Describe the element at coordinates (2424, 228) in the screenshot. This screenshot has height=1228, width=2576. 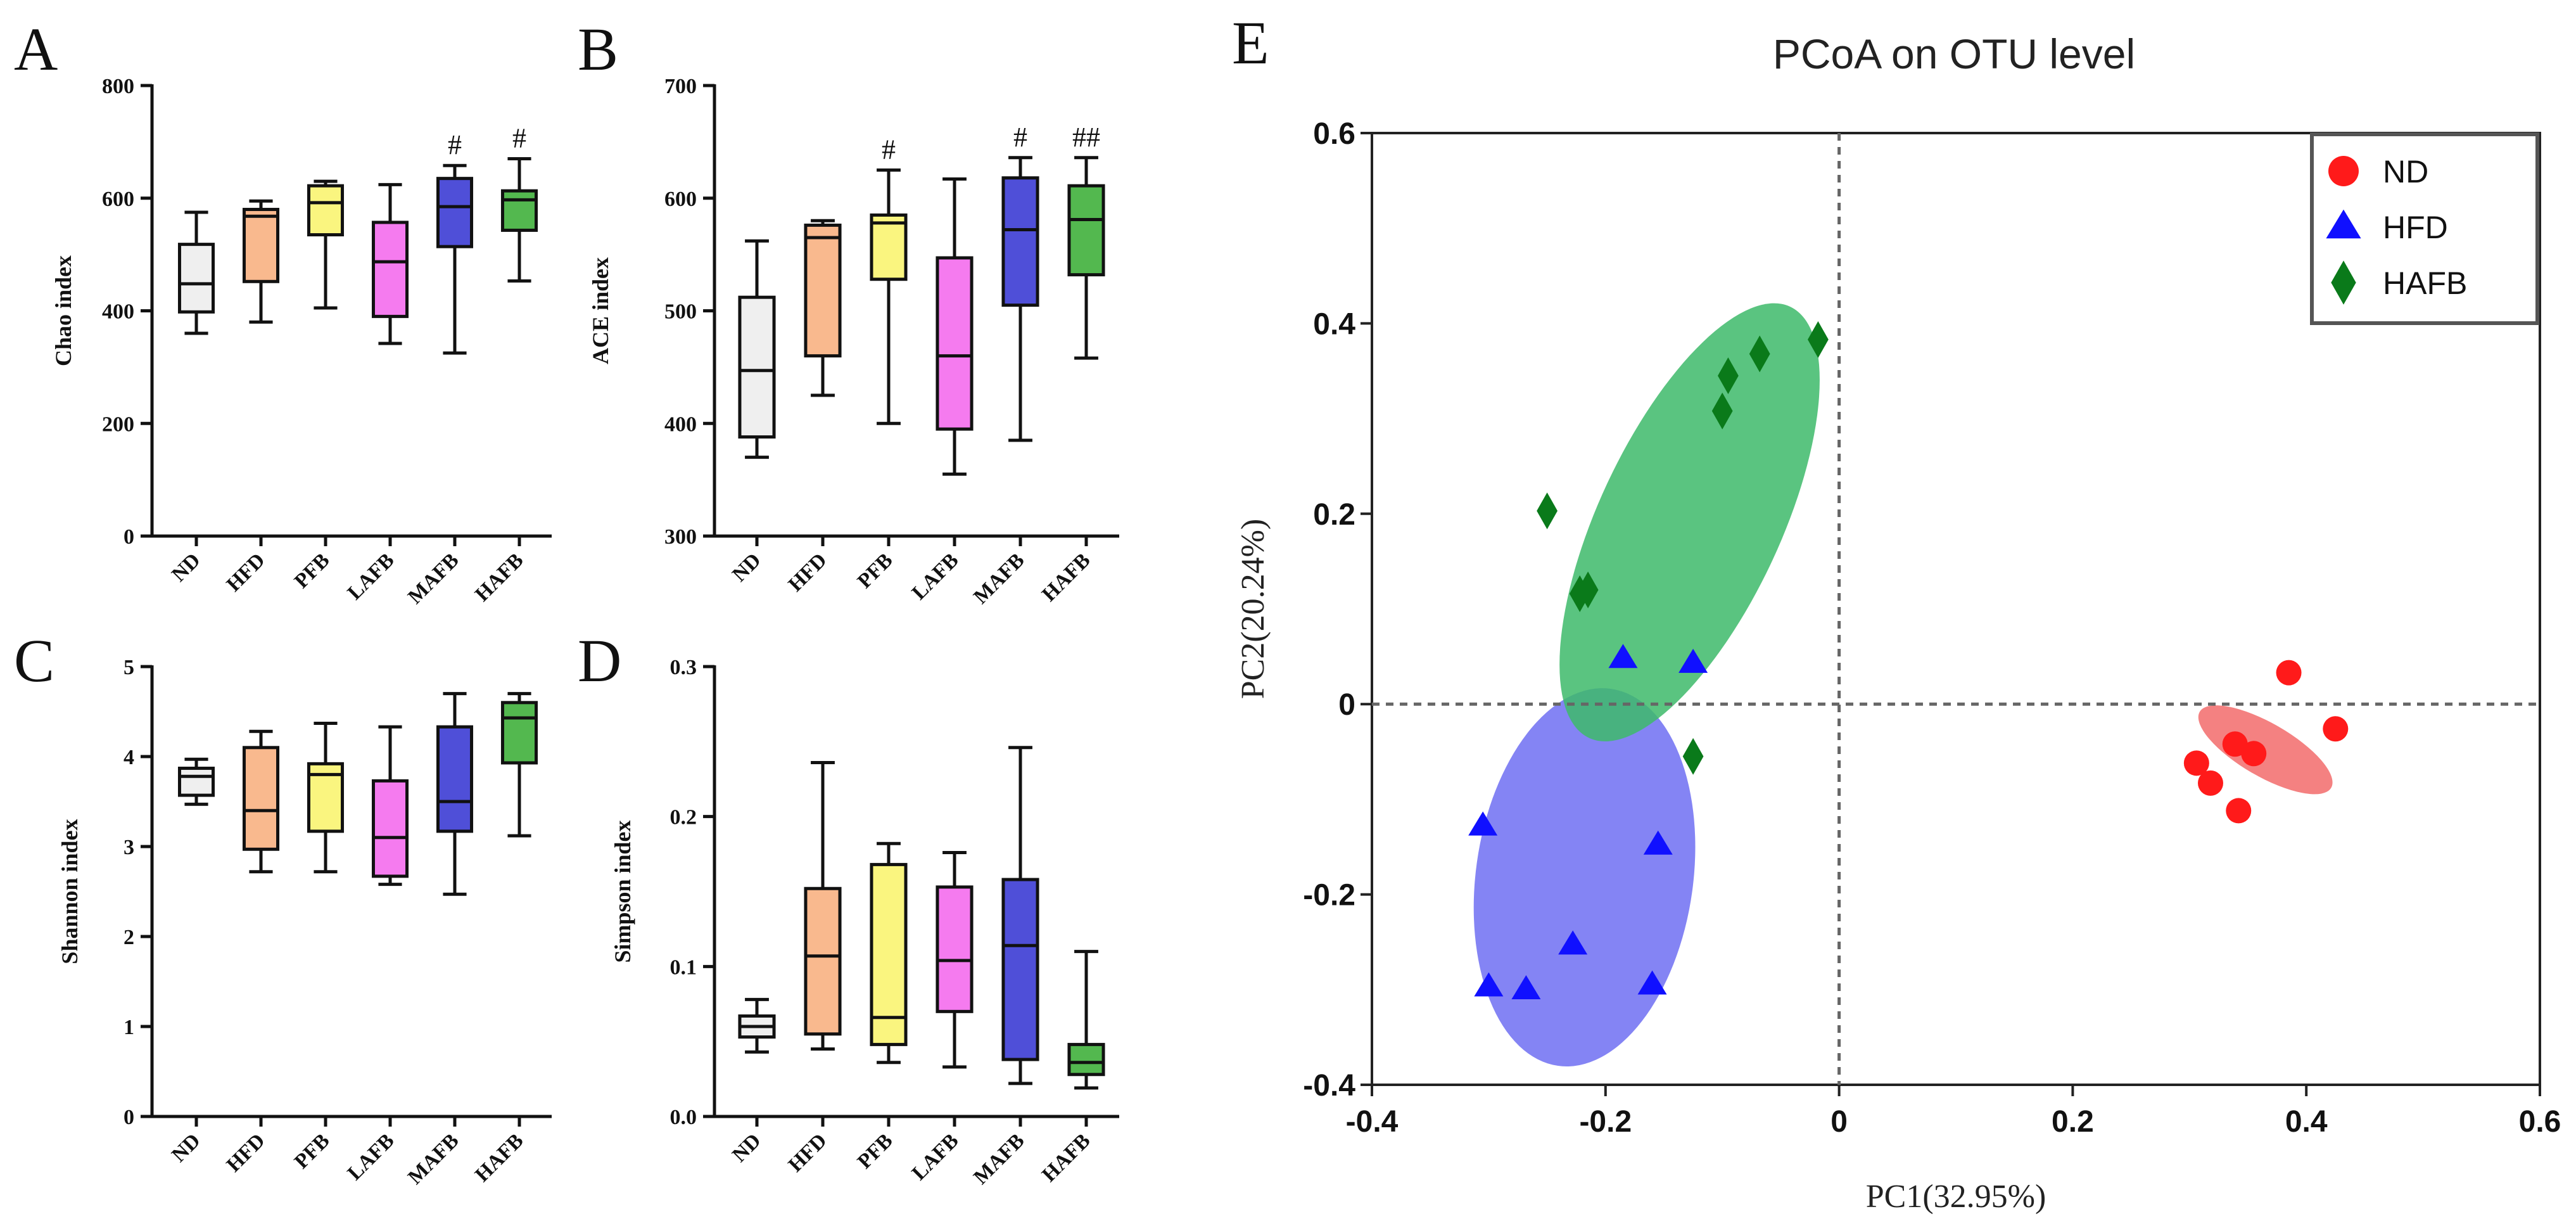
I see `legend: ND HFD HAFB` at that location.